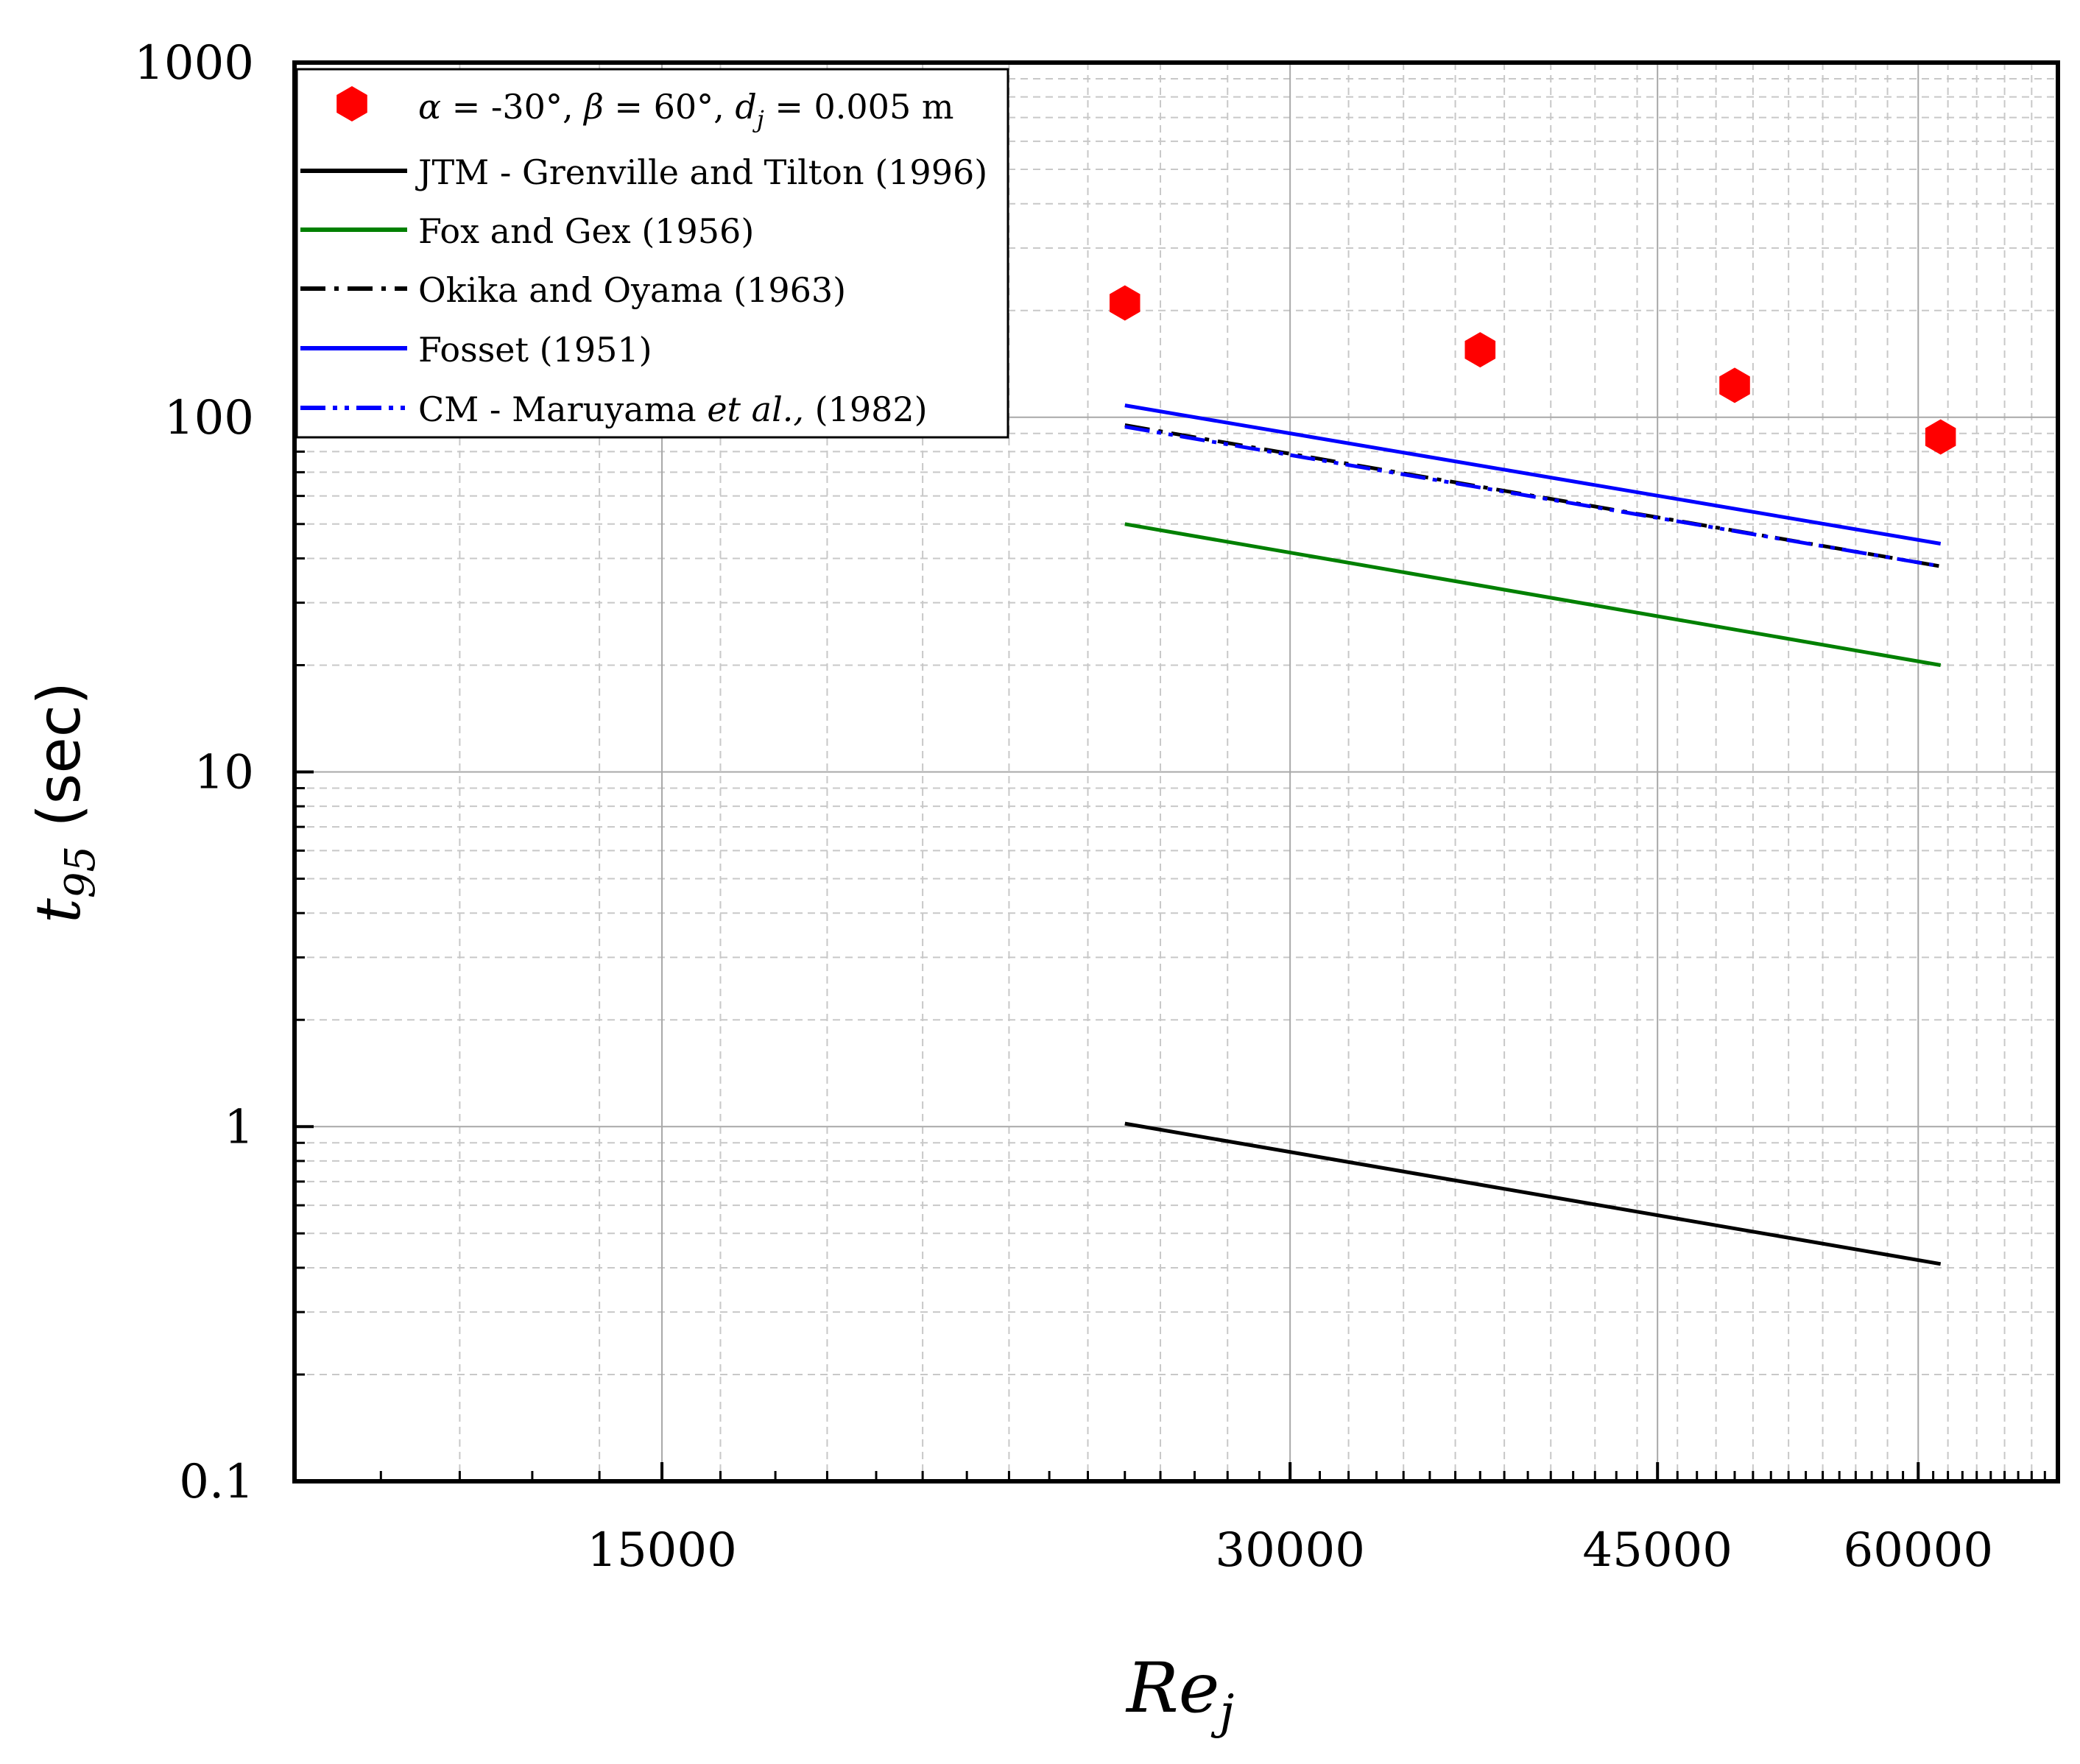 Image resolution: width=2080 pixels, height=1764 pixels. Describe the element at coordinates (1533, 1194) in the screenshot. I see `series-line-jtm-grenville-and-tilton-1996` at that location.